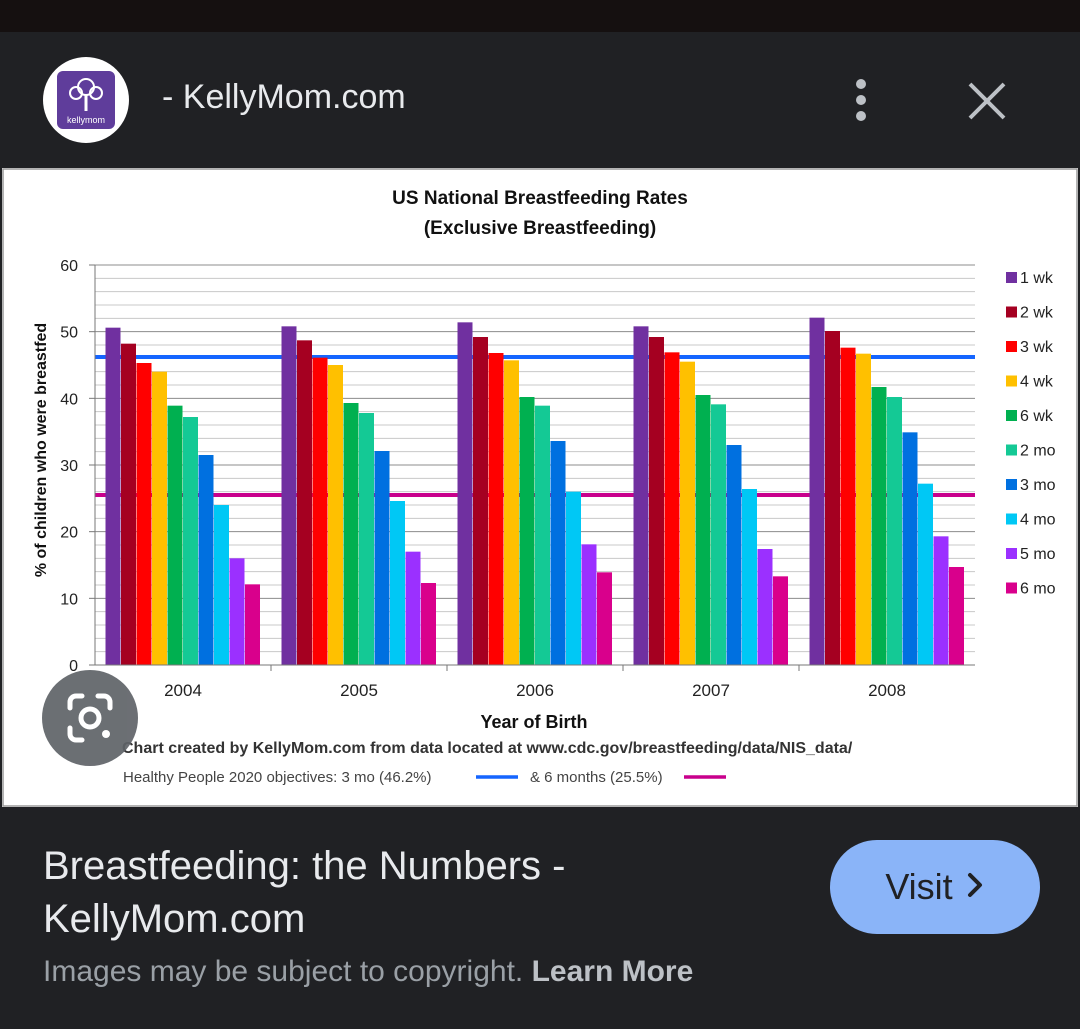 Image resolution: width=1080 pixels, height=1029 pixels. What do you see at coordinates (542, 535) in the screenshot?
I see `bar-2mo-2006` at bounding box center [542, 535].